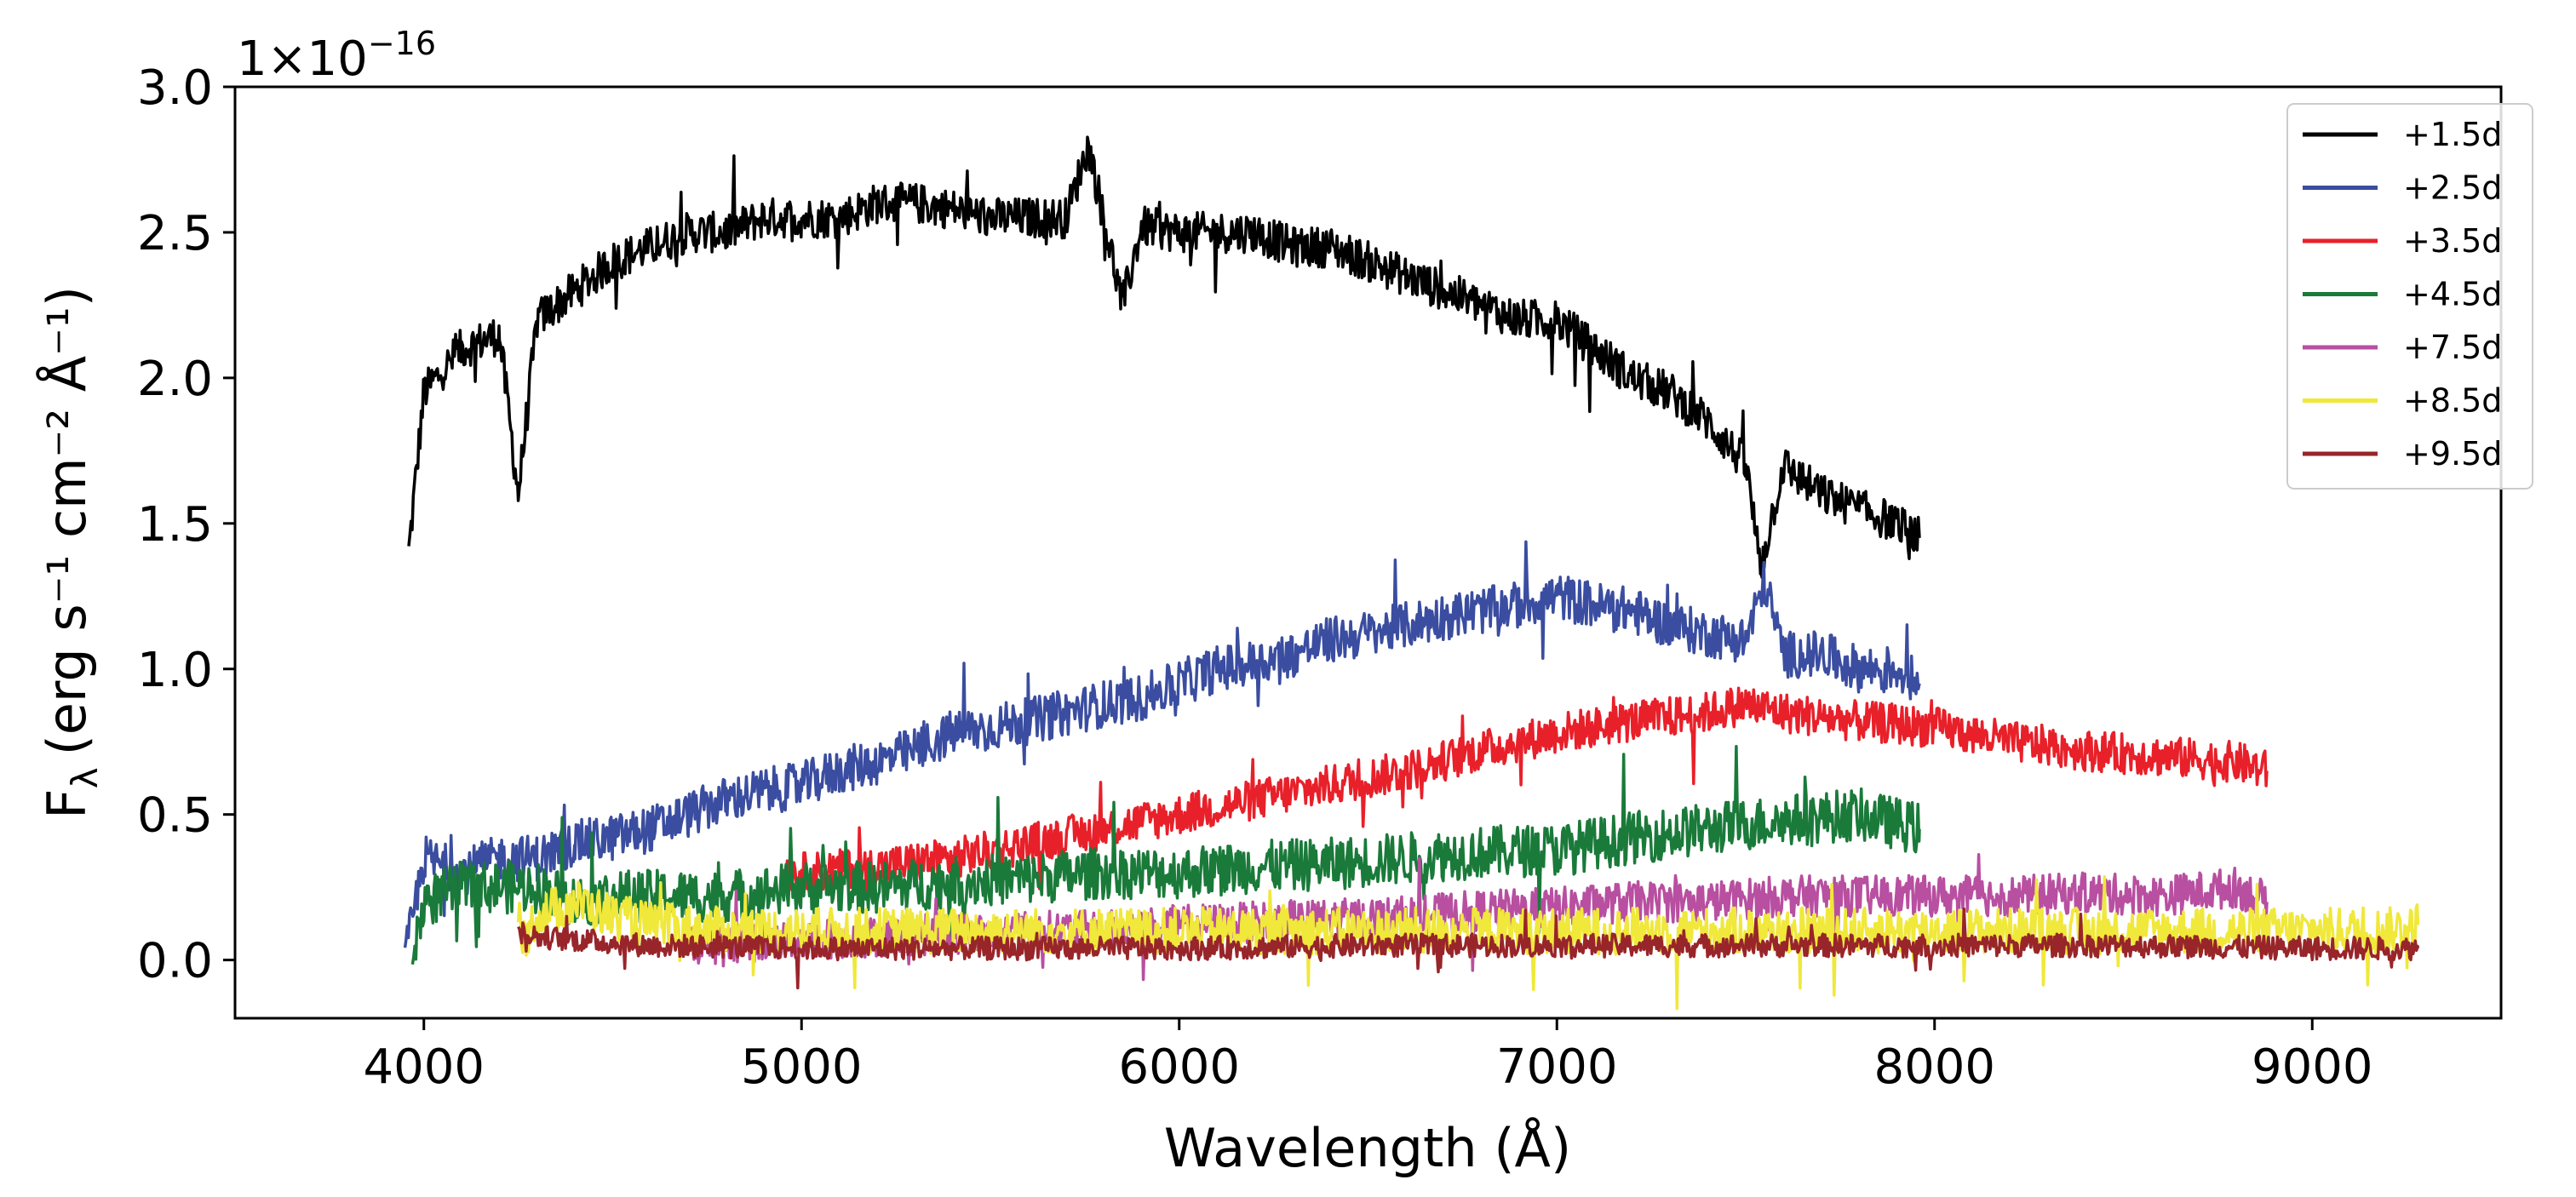  I want to click on y-tick-label: 0.0, so click(175, 962).